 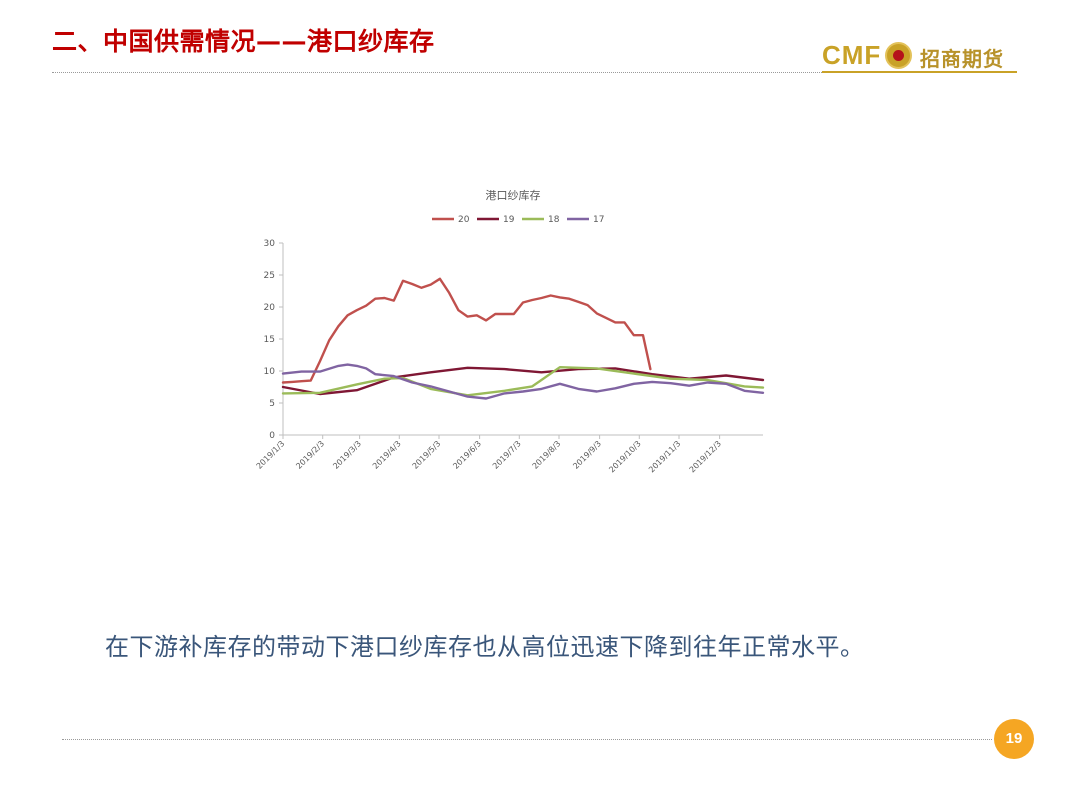 What do you see at coordinates (243, 41) in the screenshot?
I see `slide-title: 二、中国供需情况——港口纱库存` at bounding box center [243, 41].